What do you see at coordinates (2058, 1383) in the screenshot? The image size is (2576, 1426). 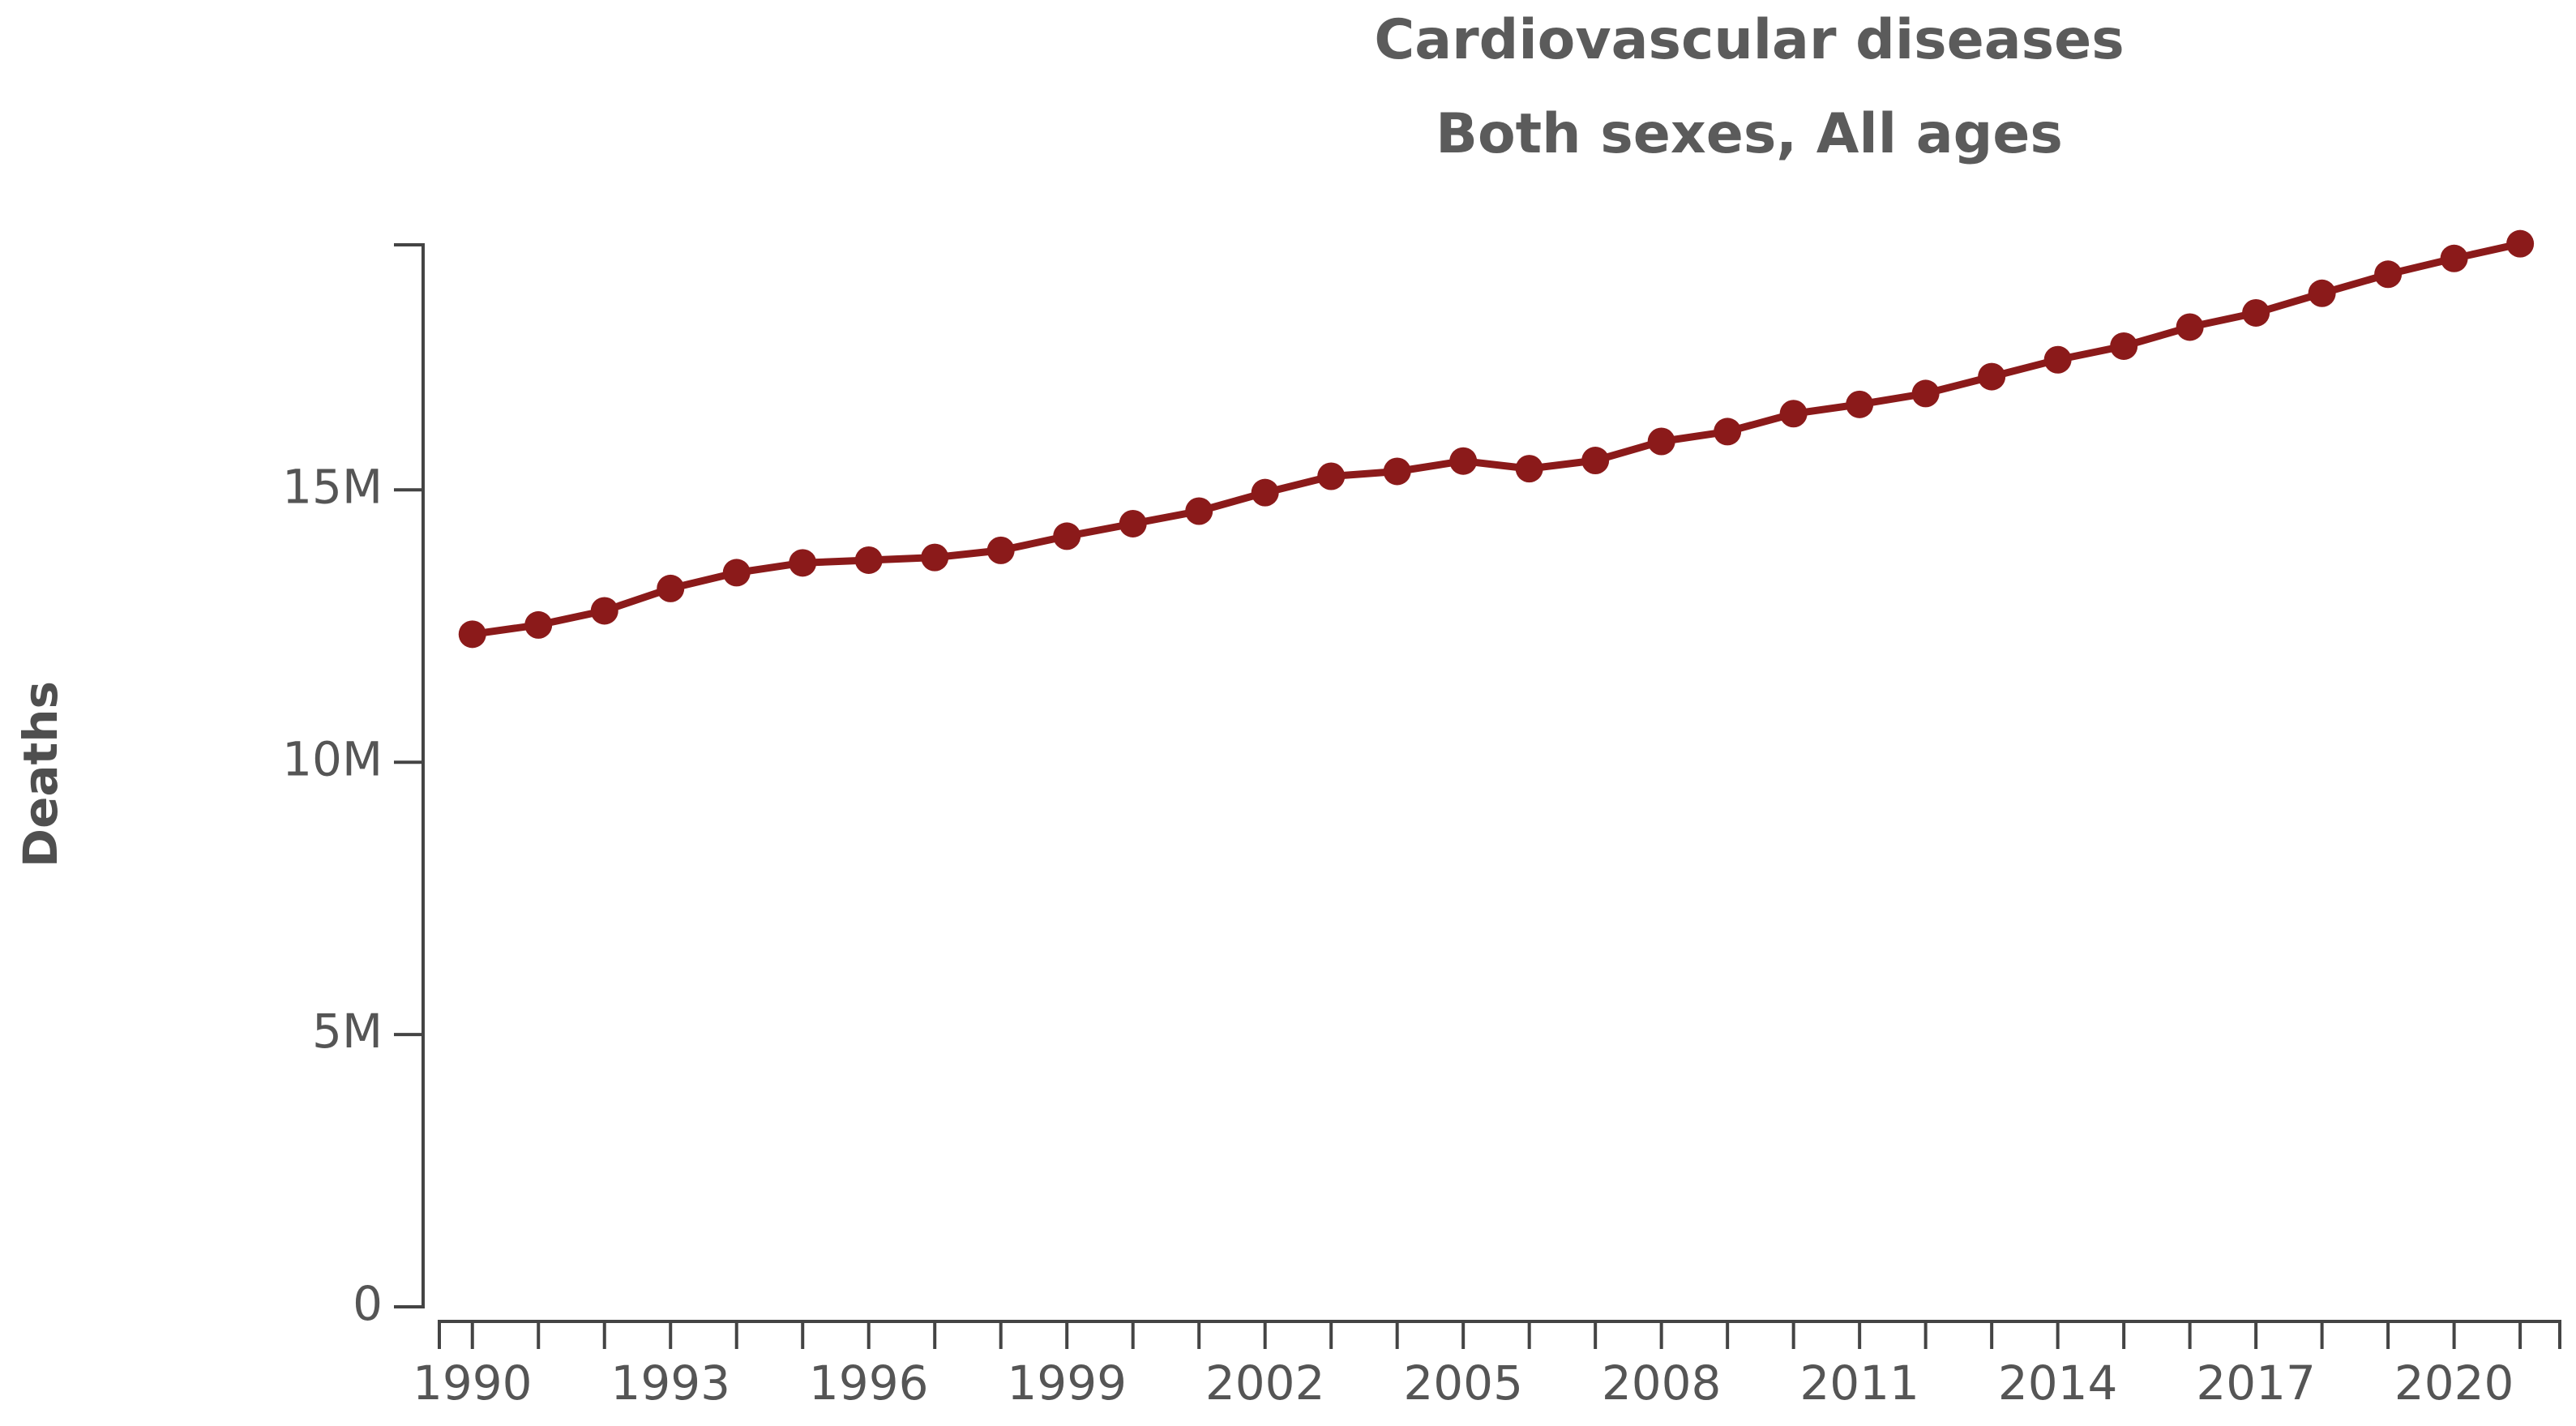 I see `x-tick-label: 2014` at bounding box center [2058, 1383].